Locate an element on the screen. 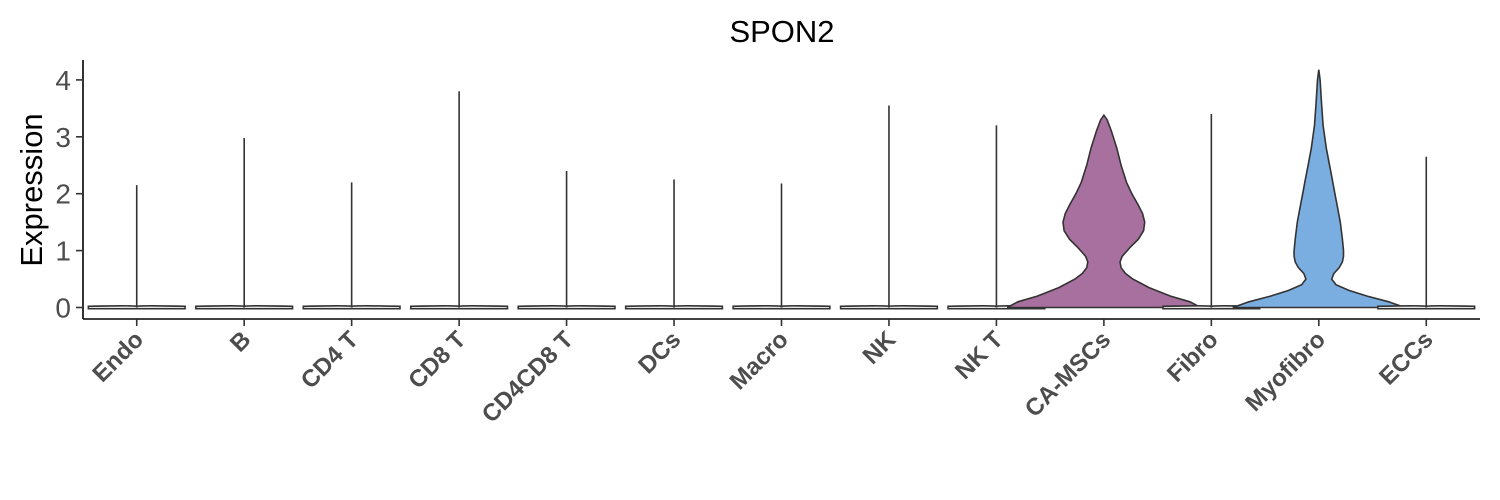 Image resolution: width=1500 pixels, height=500 pixels. y-tick-label: 2 is located at coordinates (63, 194).